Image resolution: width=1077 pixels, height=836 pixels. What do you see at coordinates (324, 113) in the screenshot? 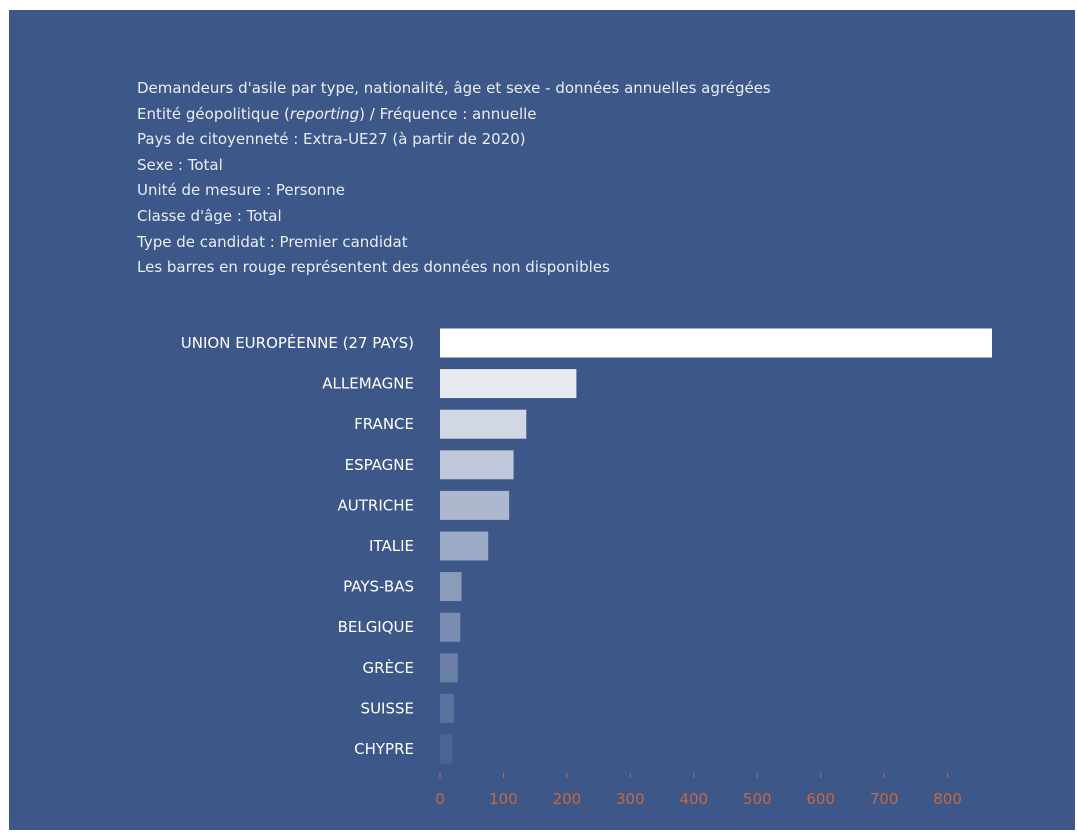
I see `header-geo-text-italic: reporting` at bounding box center [324, 113].